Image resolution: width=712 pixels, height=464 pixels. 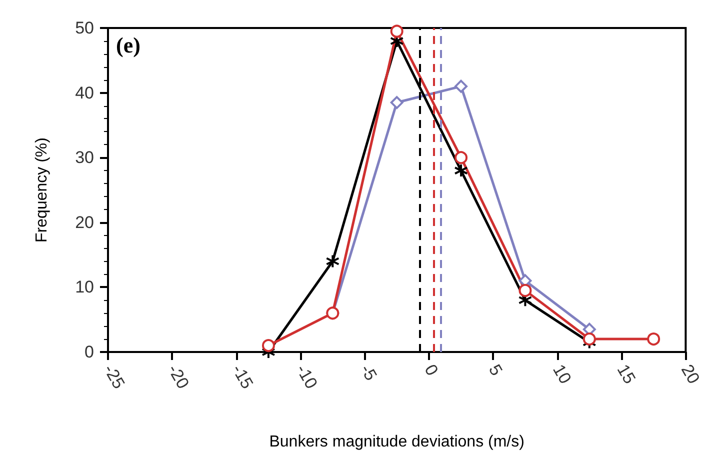 What do you see at coordinates (626, 374) in the screenshot?
I see `x-tick-label: 15` at bounding box center [626, 374].